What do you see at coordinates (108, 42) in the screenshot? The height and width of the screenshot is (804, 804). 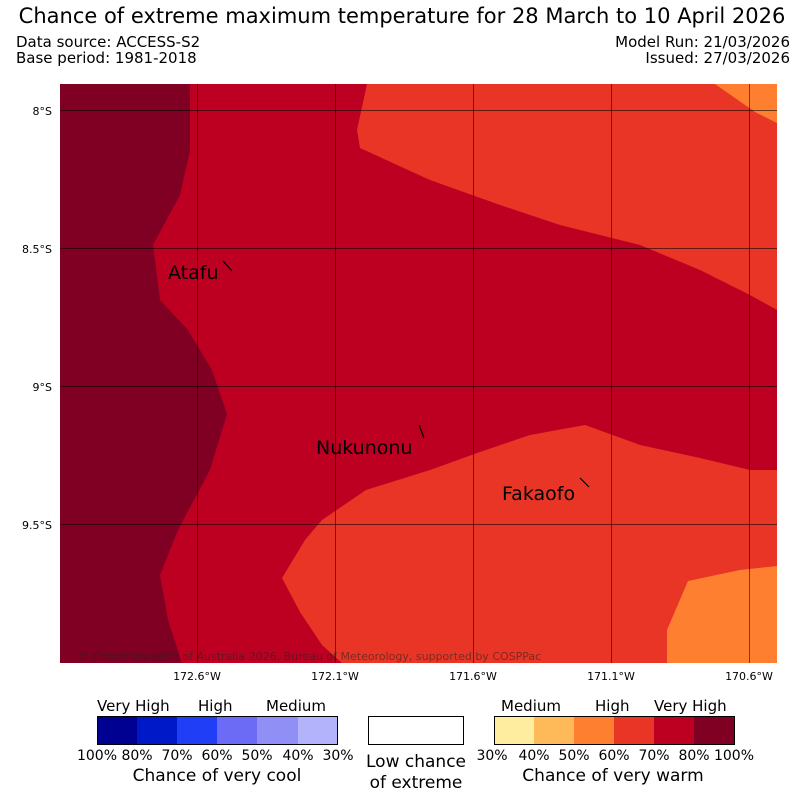 I see `data-source: Data source: ACCESS-S2` at bounding box center [108, 42].